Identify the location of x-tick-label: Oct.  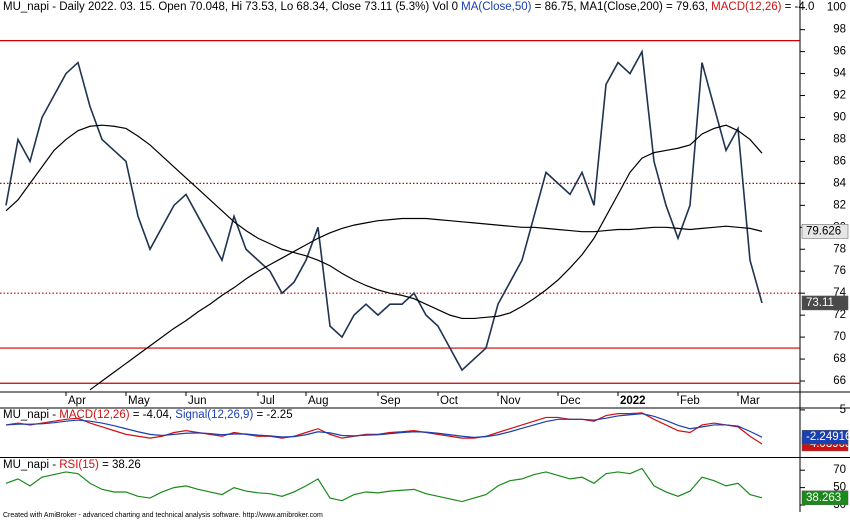
(449, 401).